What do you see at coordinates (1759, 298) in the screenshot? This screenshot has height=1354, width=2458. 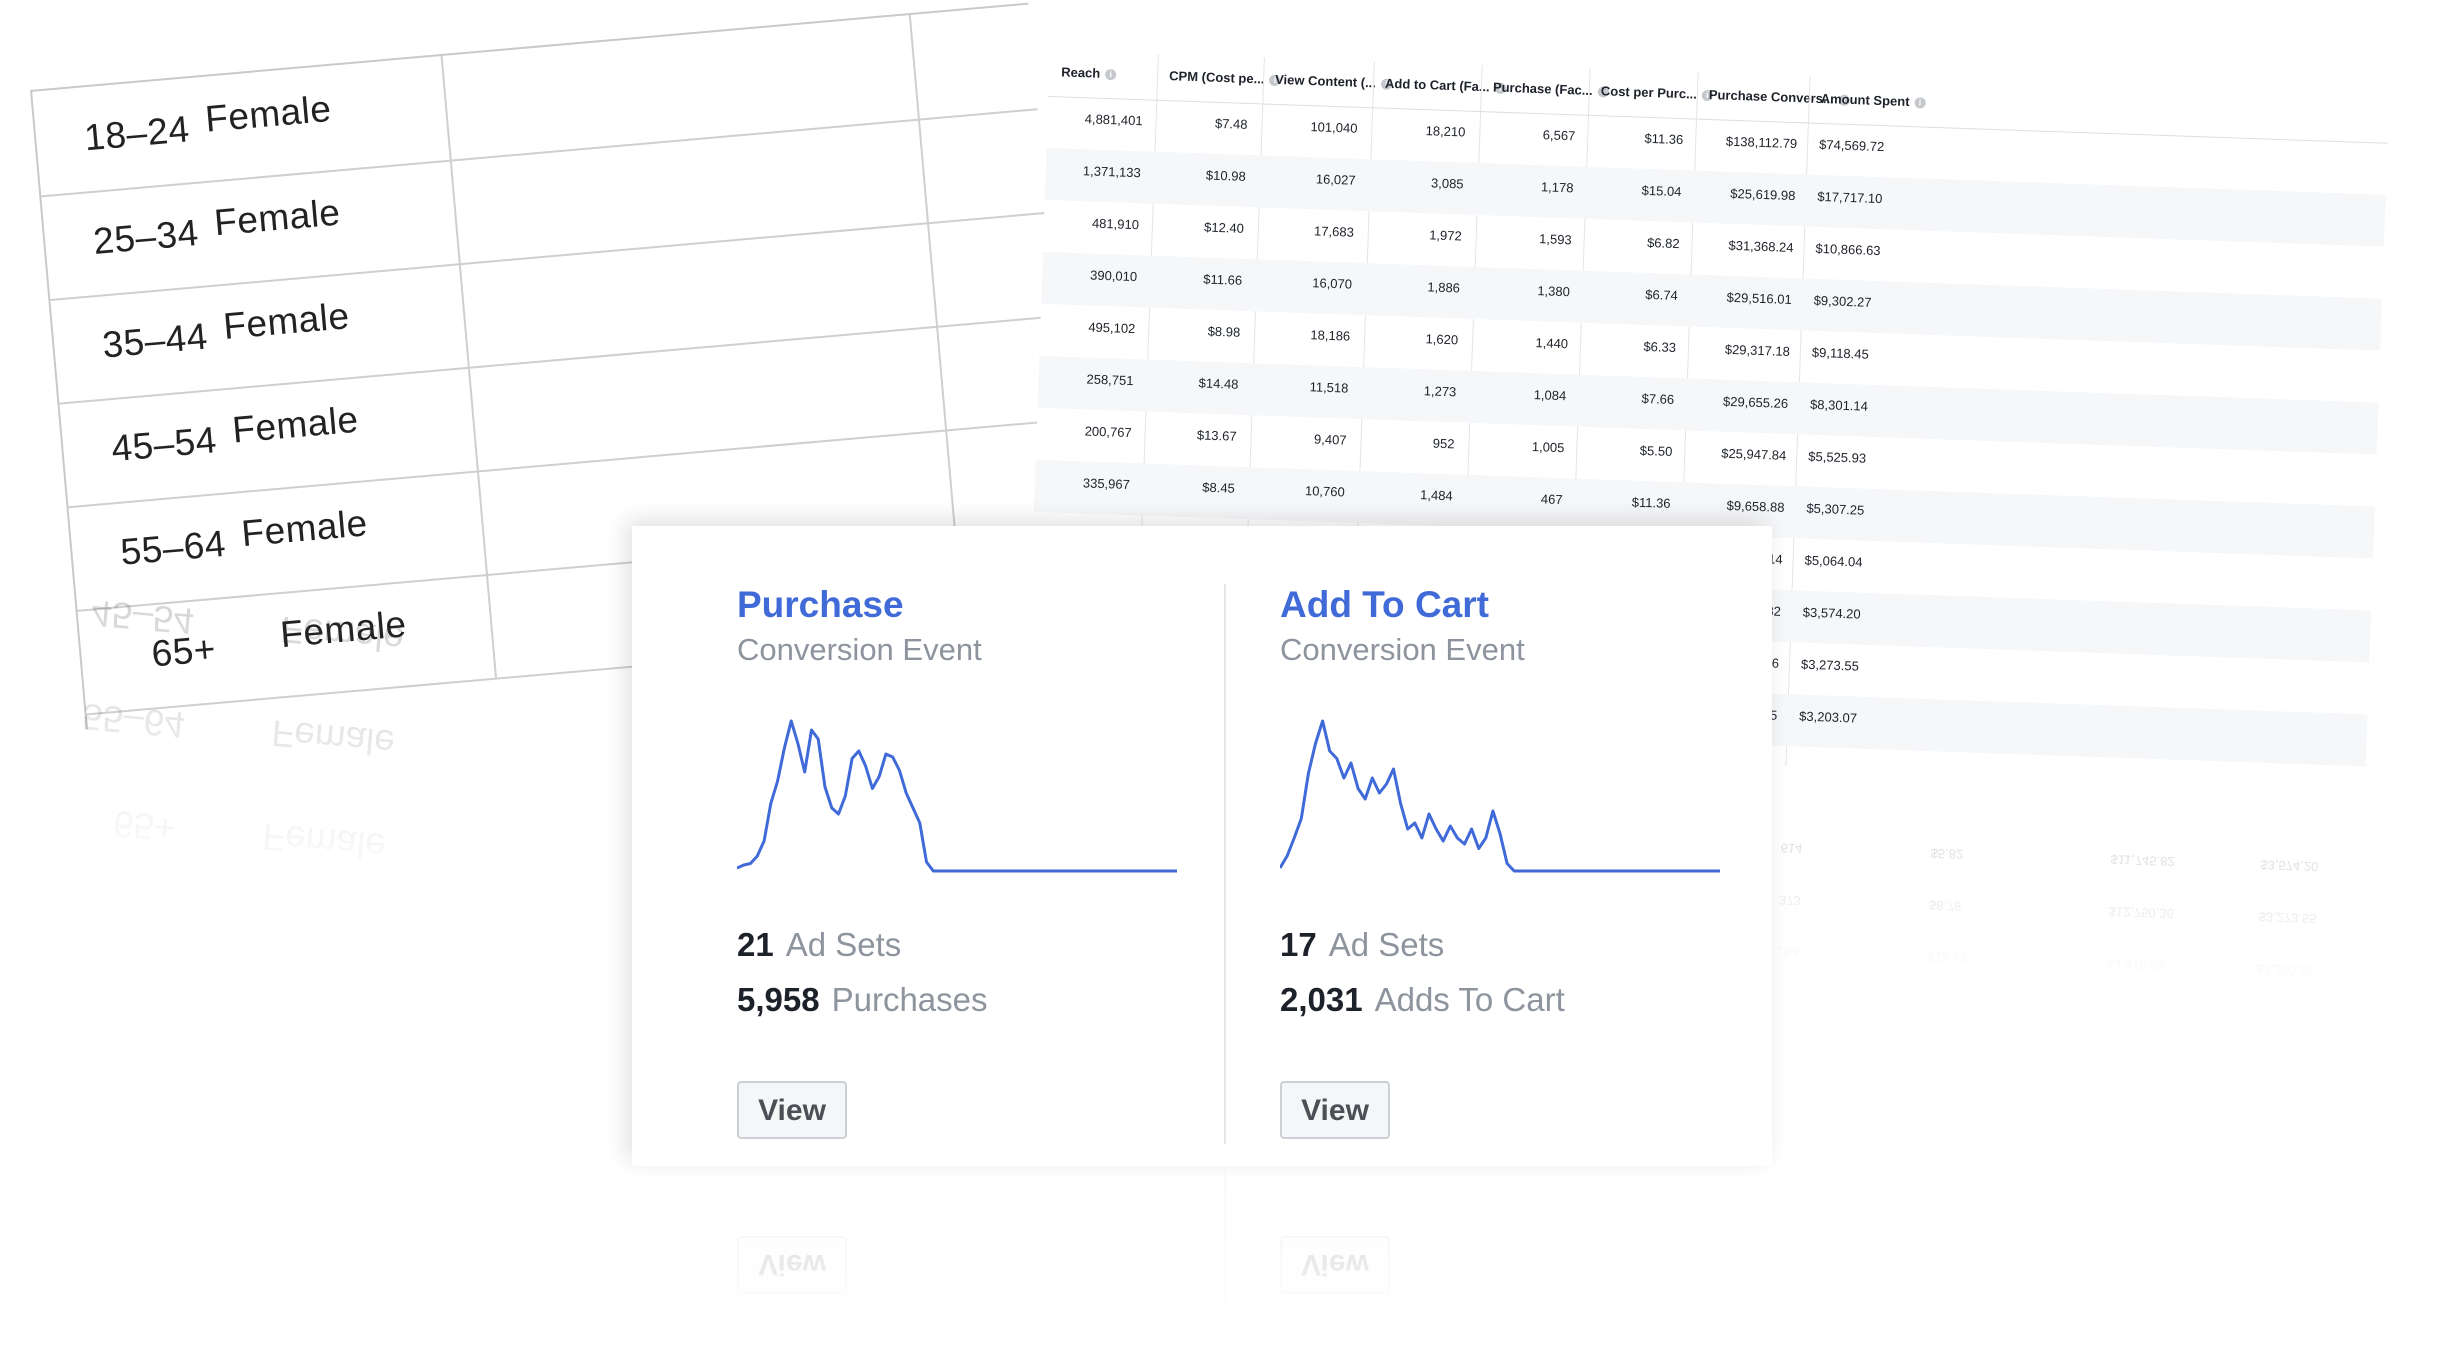 I see `table-cell: $29,516.01` at bounding box center [1759, 298].